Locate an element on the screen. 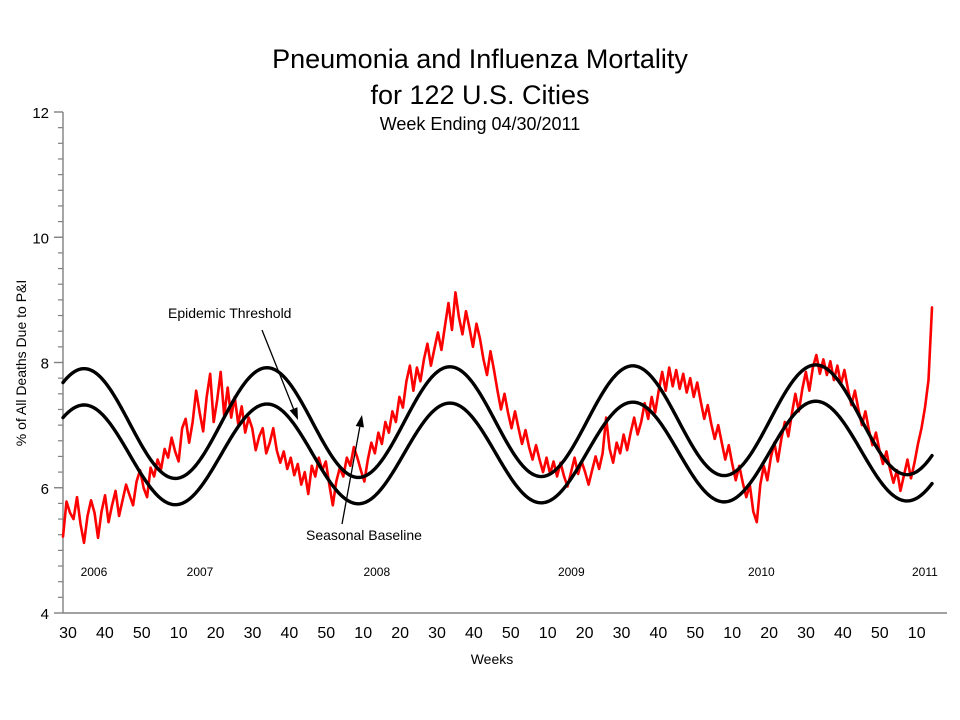 This screenshot has width=960, height=720. y-axis: 12 10 8 6 4 % of All Deaths Due to P&I is located at coordinates (38, 364).